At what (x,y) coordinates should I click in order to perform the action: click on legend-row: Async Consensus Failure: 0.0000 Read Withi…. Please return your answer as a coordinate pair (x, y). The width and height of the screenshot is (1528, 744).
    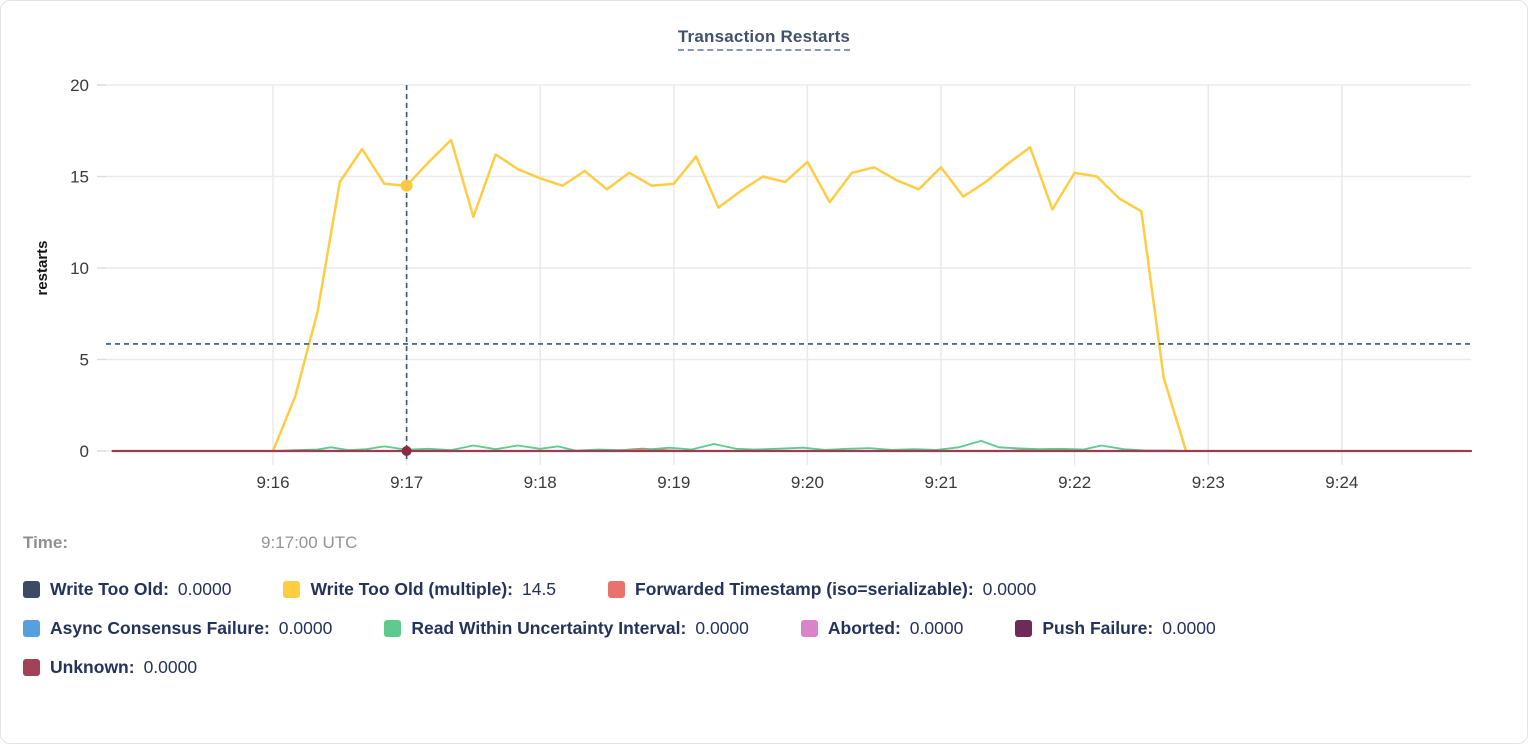
    Looking at the image, I should click on (770, 628).